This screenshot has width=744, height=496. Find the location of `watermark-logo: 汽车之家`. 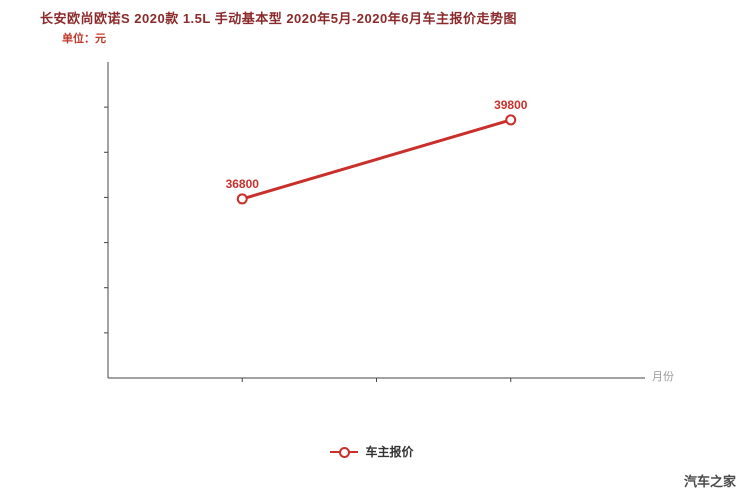

watermark-logo: 汽车之家 is located at coordinates (709, 481).